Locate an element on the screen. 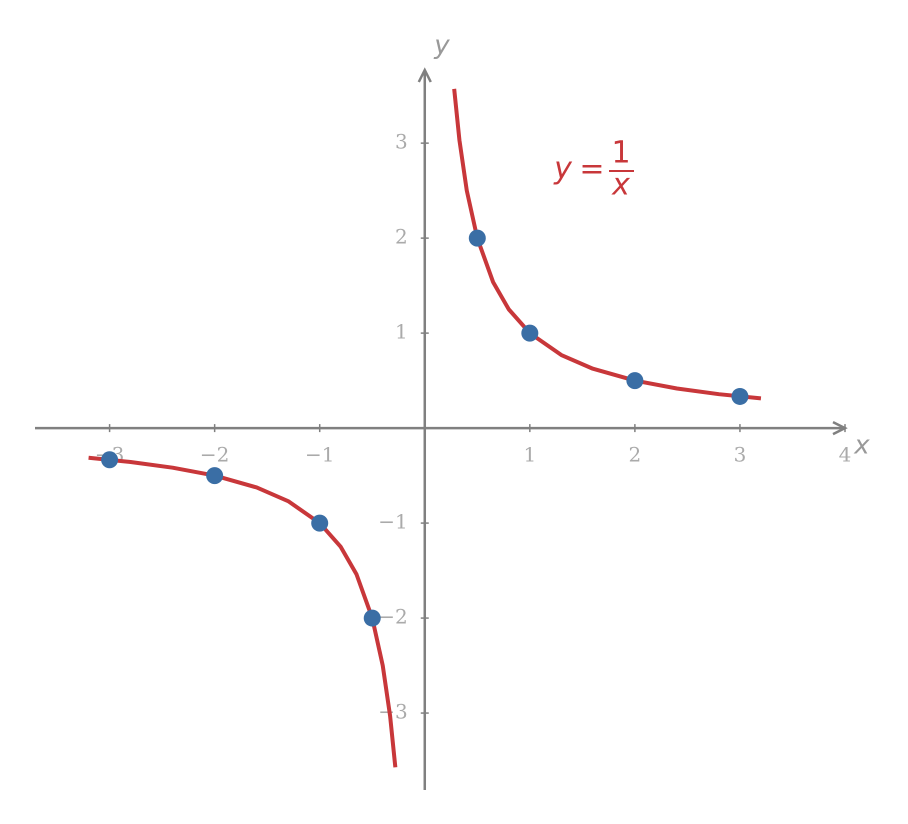 Image resolution: width=908 pixels, height=824 pixels. annotation-numerator: 1 is located at coordinates (620, 153).